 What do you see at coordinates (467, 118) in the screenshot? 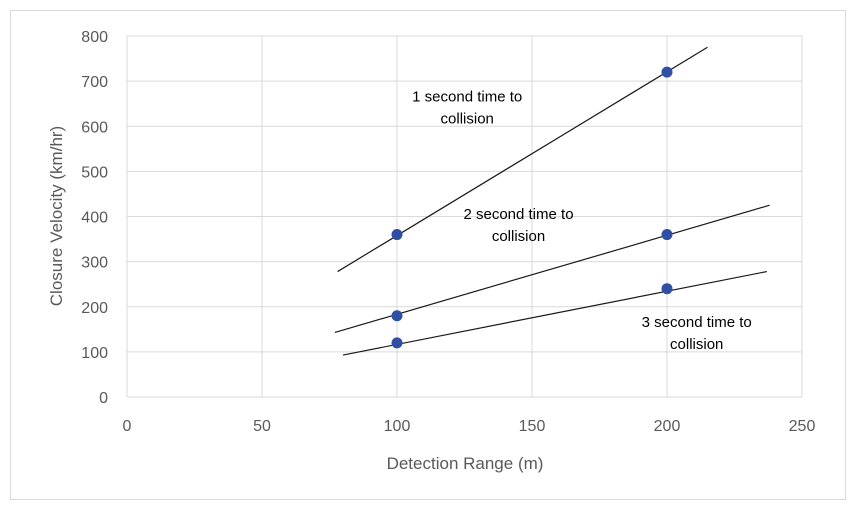
I see `annotation-series-1-line-2: collision` at bounding box center [467, 118].